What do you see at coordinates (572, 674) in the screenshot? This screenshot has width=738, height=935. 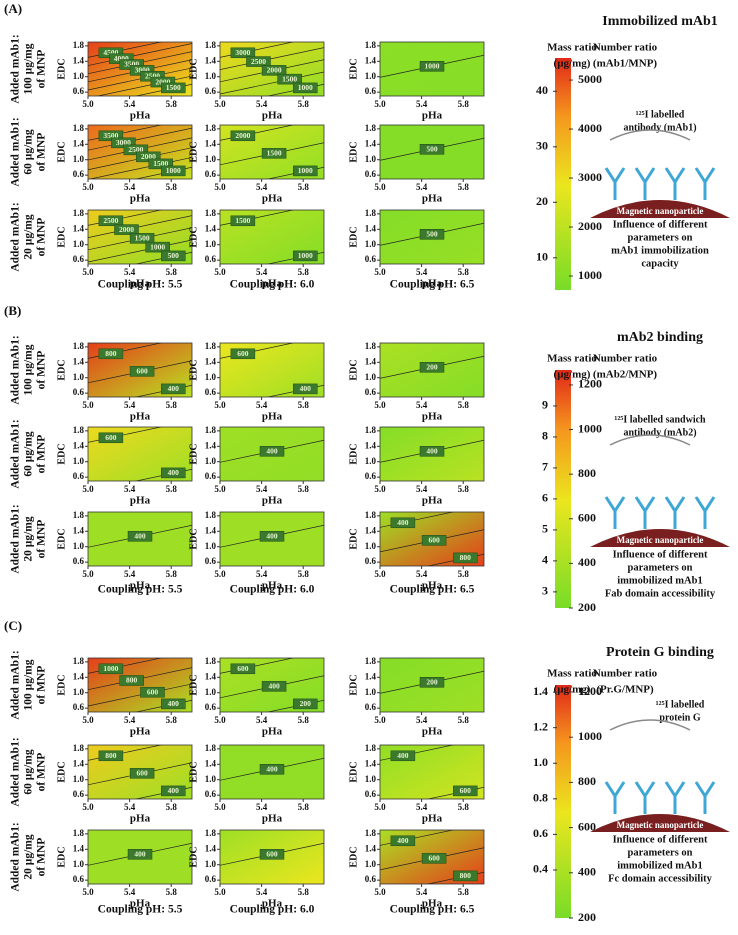 I see `colorbar-header: Mass ratio` at bounding box center [572, 674].